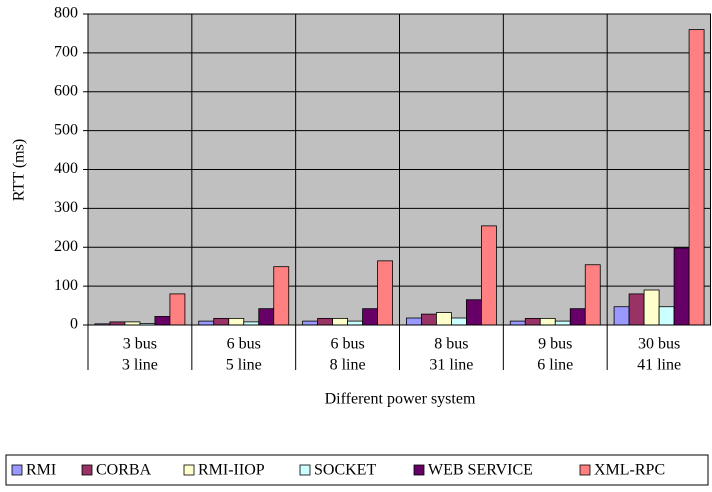  Describe the element at coordinates (400, 399) in the screenshot. I see `x-axis-label: Different power system` at that location.